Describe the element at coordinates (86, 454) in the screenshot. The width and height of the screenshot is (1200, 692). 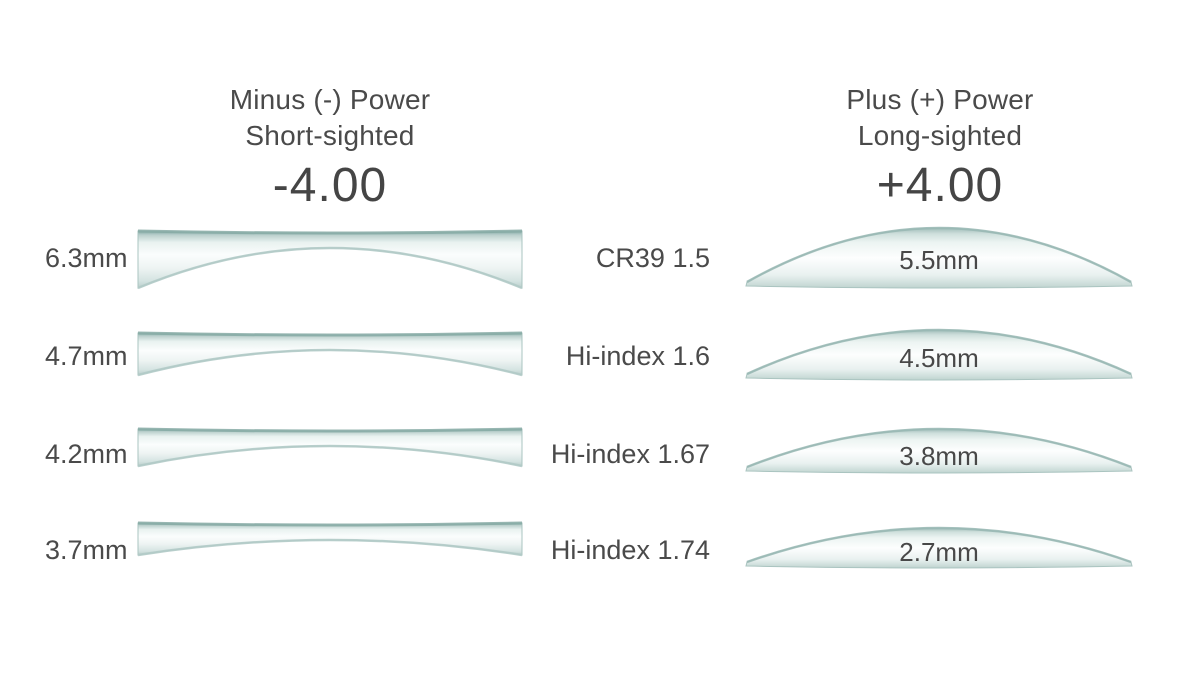
I see `minus-thickness-label: 4.2mm` at that location.